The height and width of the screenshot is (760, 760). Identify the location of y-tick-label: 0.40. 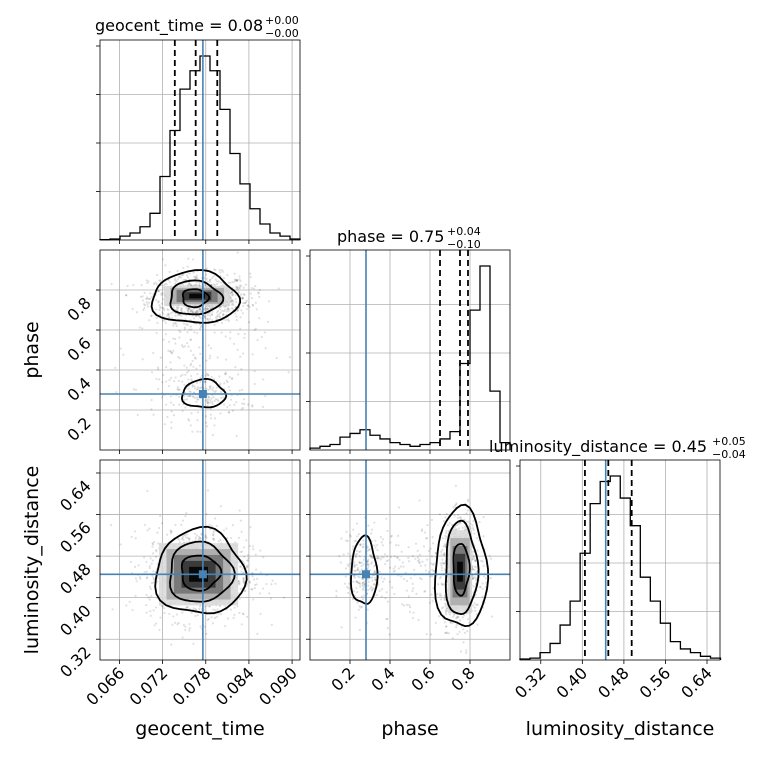
(75, 620).